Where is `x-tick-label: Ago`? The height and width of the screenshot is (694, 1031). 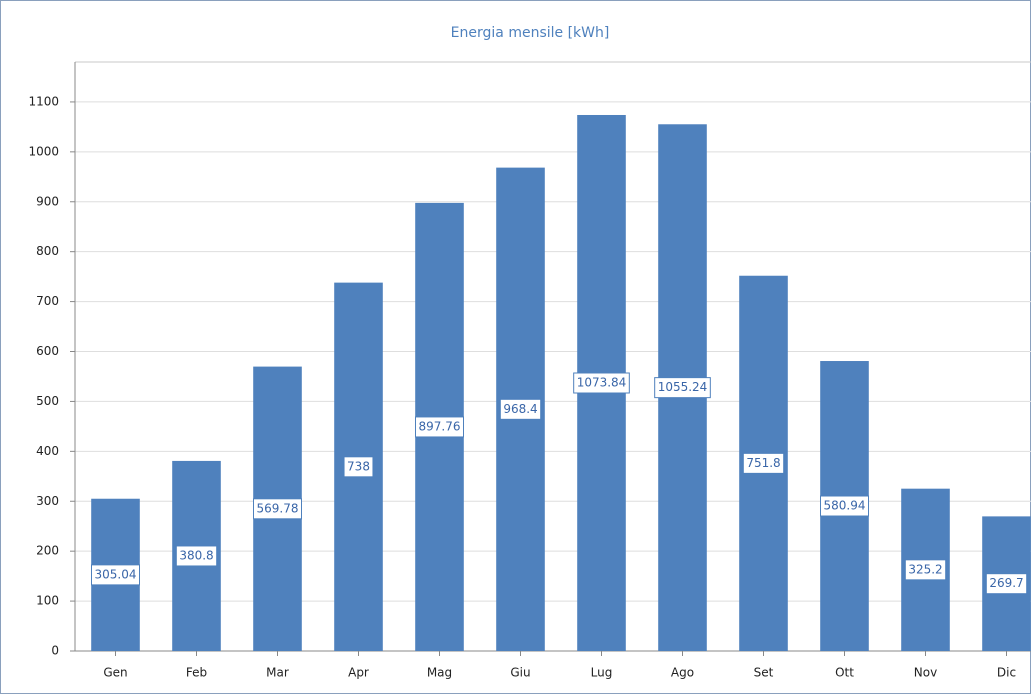
x-tick-label: Ago is located at coordinates (682, 673).